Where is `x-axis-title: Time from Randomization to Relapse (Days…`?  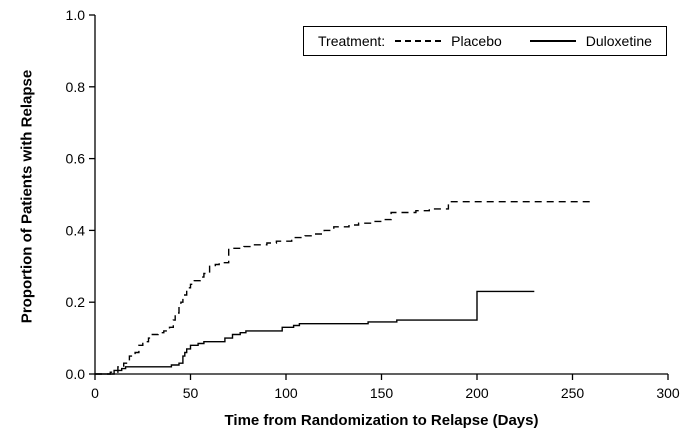
x-axis-title: Time from Randomization to Relapse (Days… is located at coordinates (381, 420).